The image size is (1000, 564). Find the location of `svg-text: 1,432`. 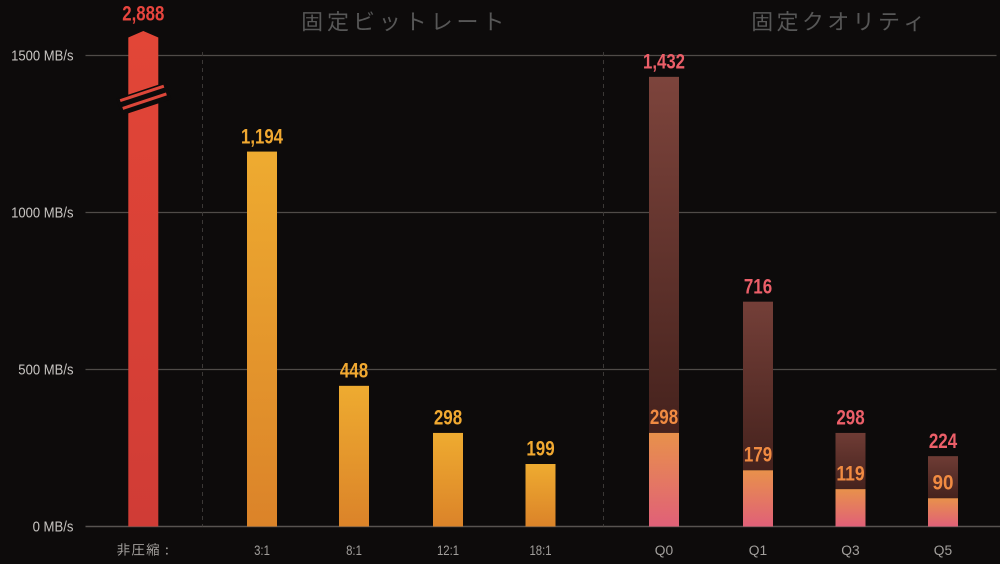

svg-text: 1,432 is located at coordinates (664, 62).